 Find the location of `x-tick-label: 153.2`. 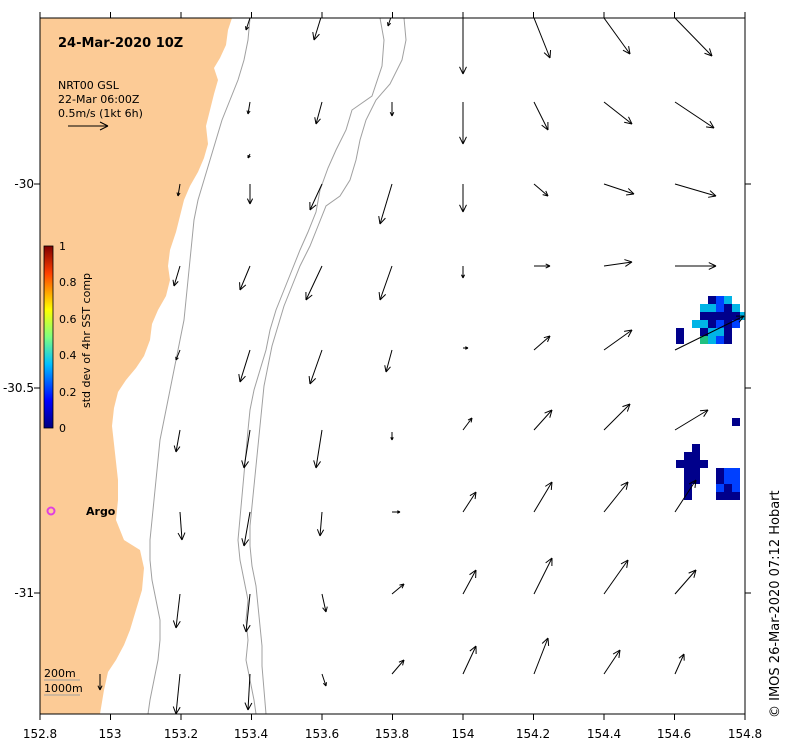

x-tick-label: 153.2 is located at coordinates (181, 734).